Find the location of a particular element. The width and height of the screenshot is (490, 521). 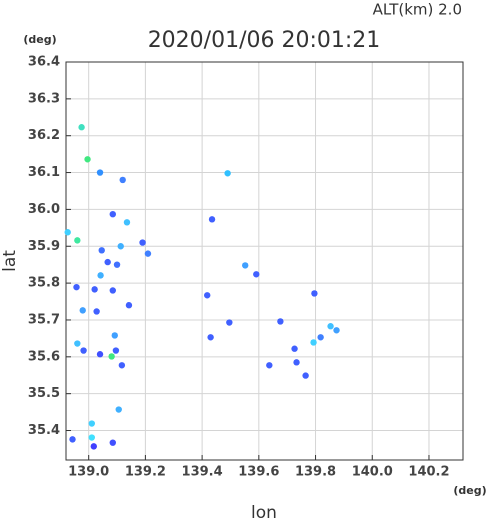

altitude-label: ALT(km) 2.0 is located at coordinates (417, 10).